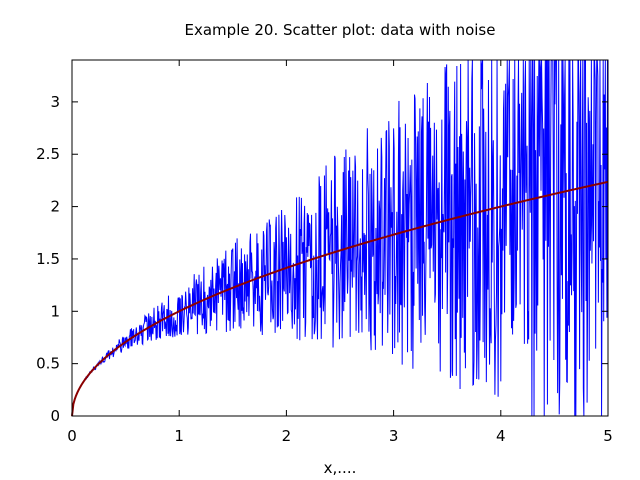 The height and width of the screenshot is (480, 640). Describe the element at coordinates (48, 259) in the screenshot. I see `y-tick-label: 1.5` at that location.